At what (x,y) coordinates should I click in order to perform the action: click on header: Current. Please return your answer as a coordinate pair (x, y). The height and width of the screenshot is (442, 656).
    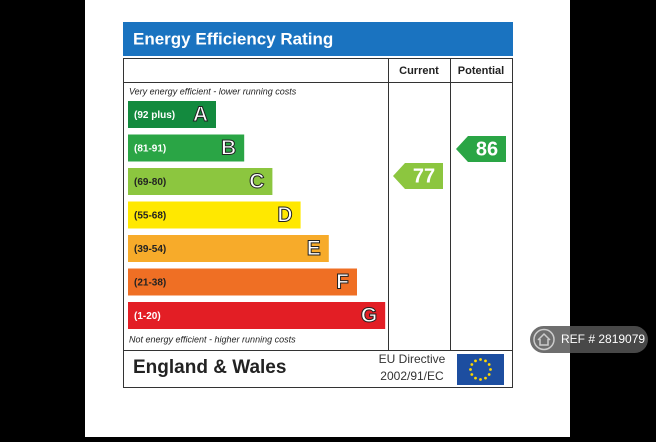
    Looking at the image, I should click on (419, 71).